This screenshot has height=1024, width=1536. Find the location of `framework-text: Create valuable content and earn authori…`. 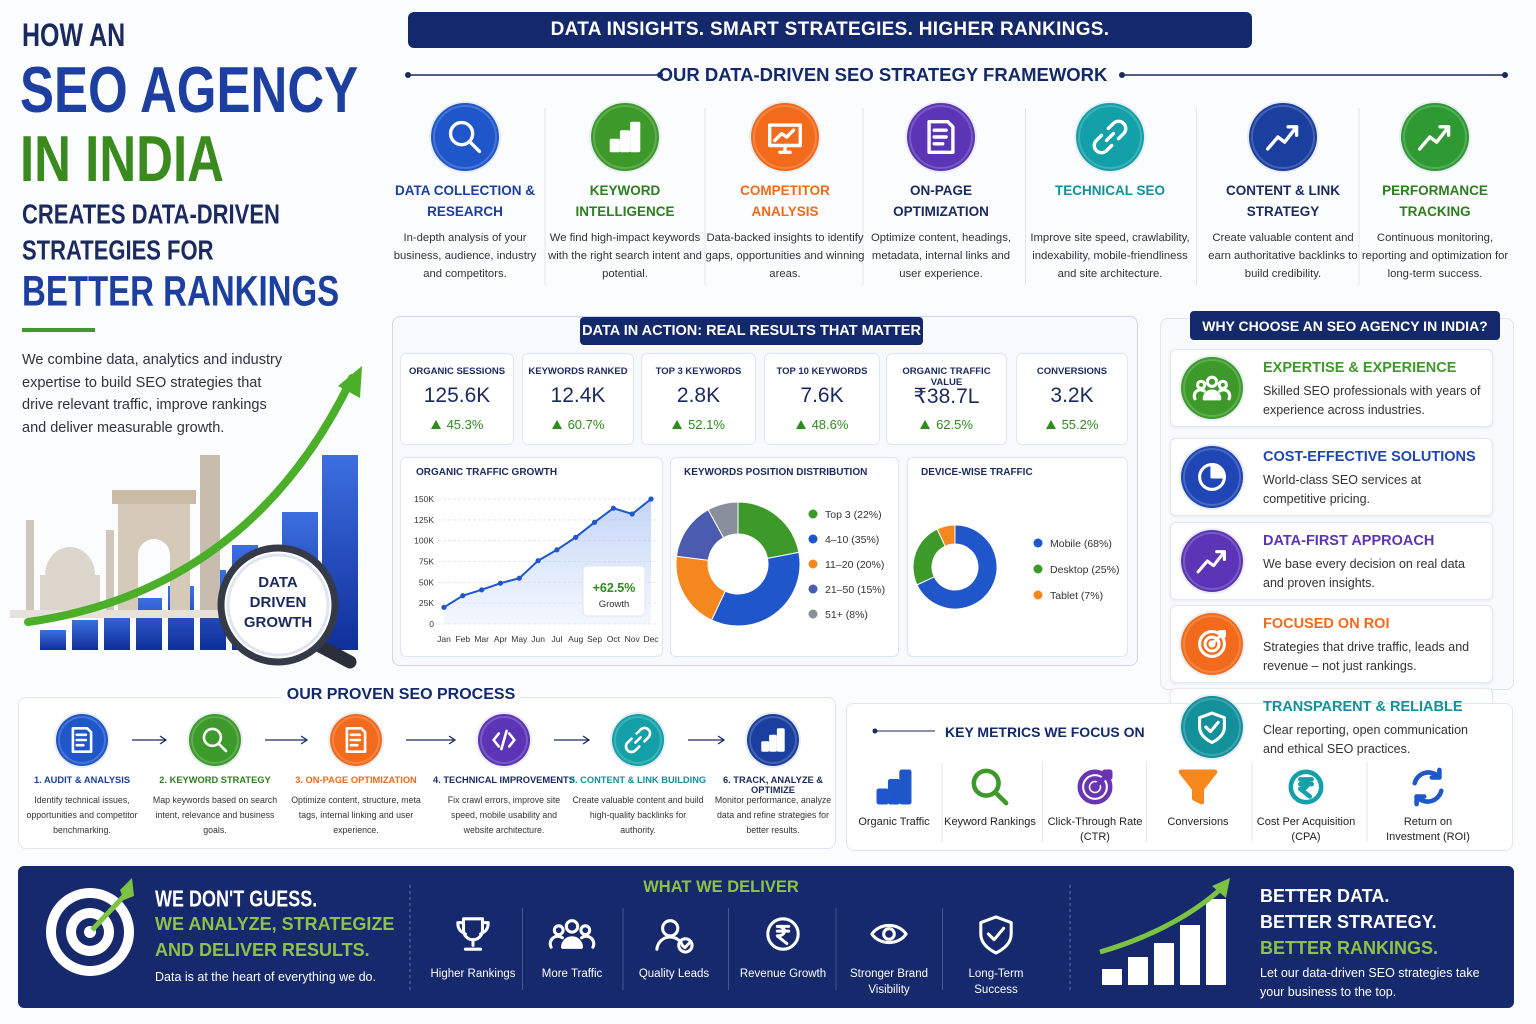

framework-text: Create valuable content and earn authori… is located at coordinates (1283, 256).